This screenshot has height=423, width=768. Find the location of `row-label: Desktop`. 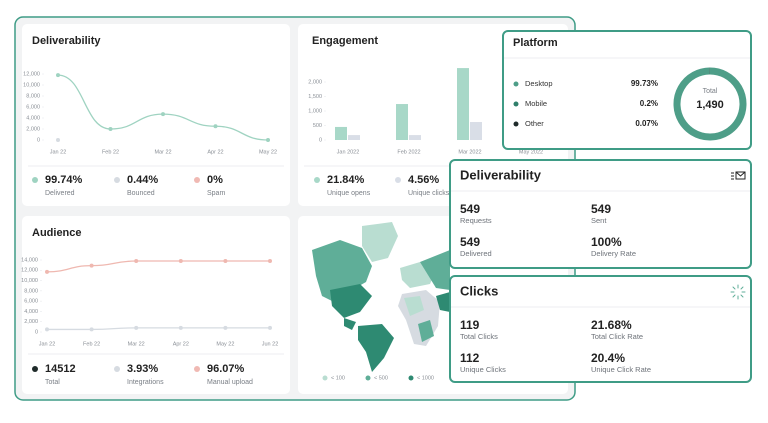

row-label: Desktop is located at coordinates (539, 83).